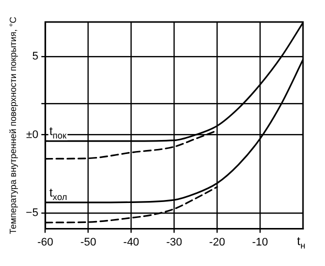 Image resolution: width=325 pixels, height=266 pixels. What do you see at coordinates (13, 125) in the screenshot?
I see `y-axis-title: Температура внутренней поверхности покрытия, °С` at bounding box center [13, 125].